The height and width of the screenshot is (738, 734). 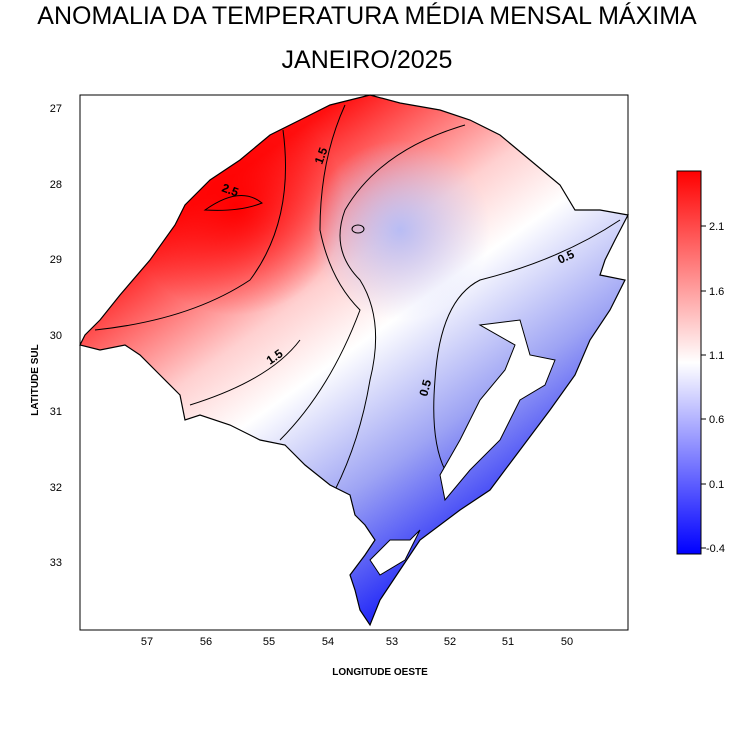 I want to click on colorbar-tick: 0.6, so click(x=716, y=420).